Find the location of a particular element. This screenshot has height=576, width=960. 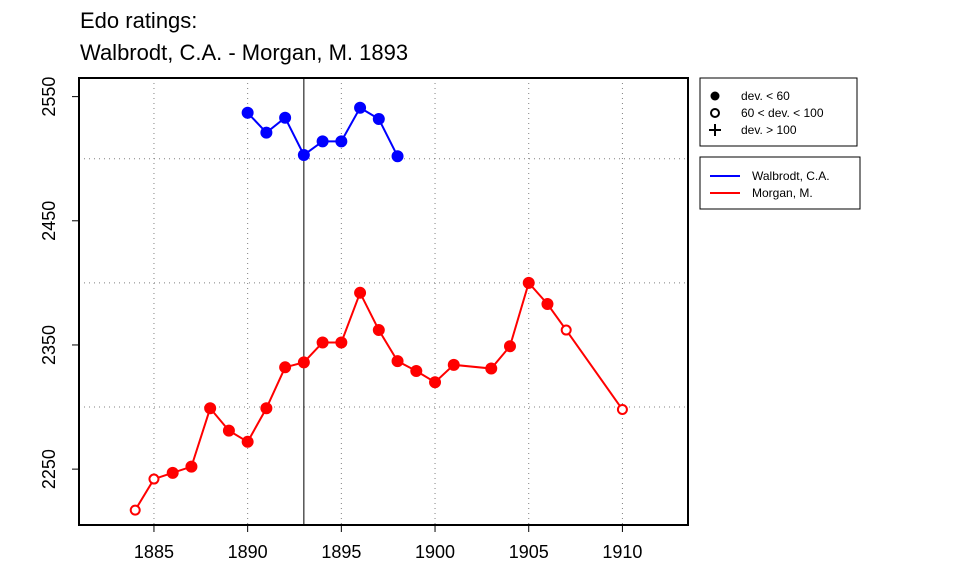

x-axis: 1885 1890 1895 1900 1905 1910 is located at coordinates (388, 543).